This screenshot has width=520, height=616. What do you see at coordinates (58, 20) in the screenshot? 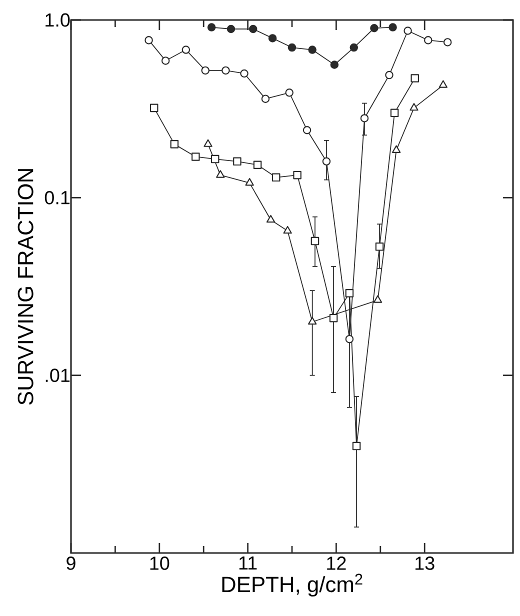
I see `y-tick-label: 1.0` at bounding box center [58, 20].